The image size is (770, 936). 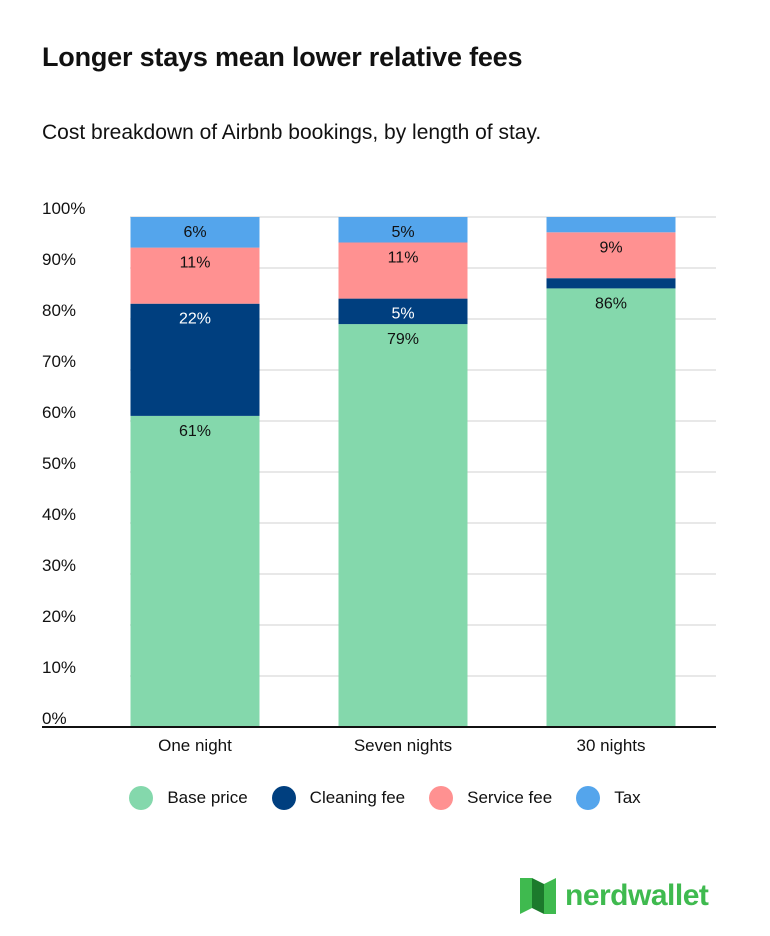 What do you see at coordinates (195, 431) in the screenshot?
I see `data-label-base-price: 61%` at bounding box center [195, 431].